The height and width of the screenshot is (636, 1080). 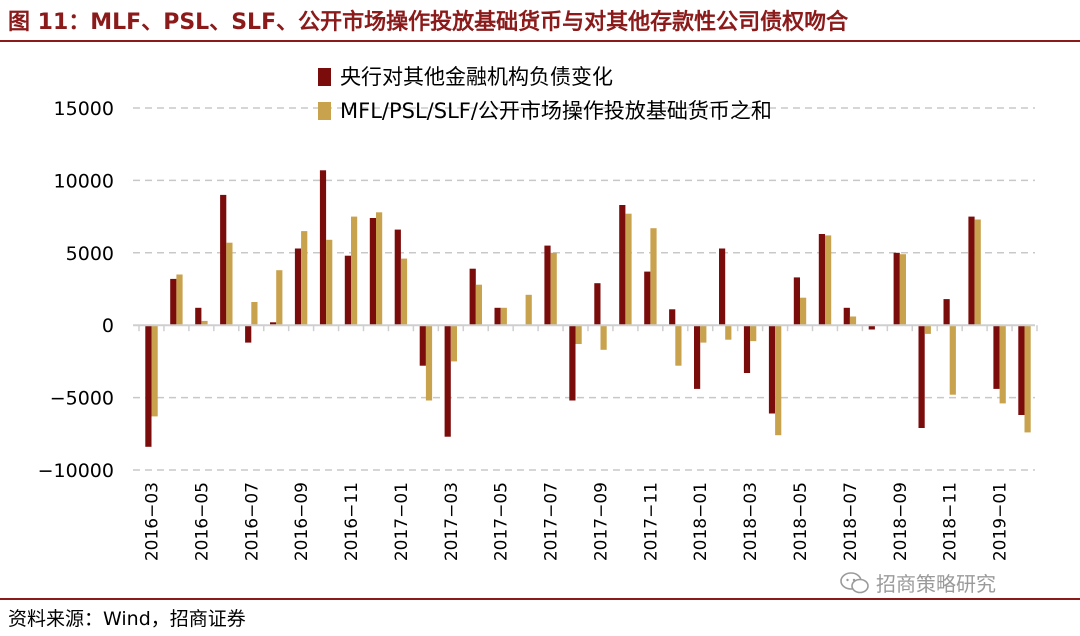 What do you see at coordinates (476, 77) in the screenshot?
I see `legend-label-series1: 央行对其他金融机构负债变化` at bounding box center [476, 77].